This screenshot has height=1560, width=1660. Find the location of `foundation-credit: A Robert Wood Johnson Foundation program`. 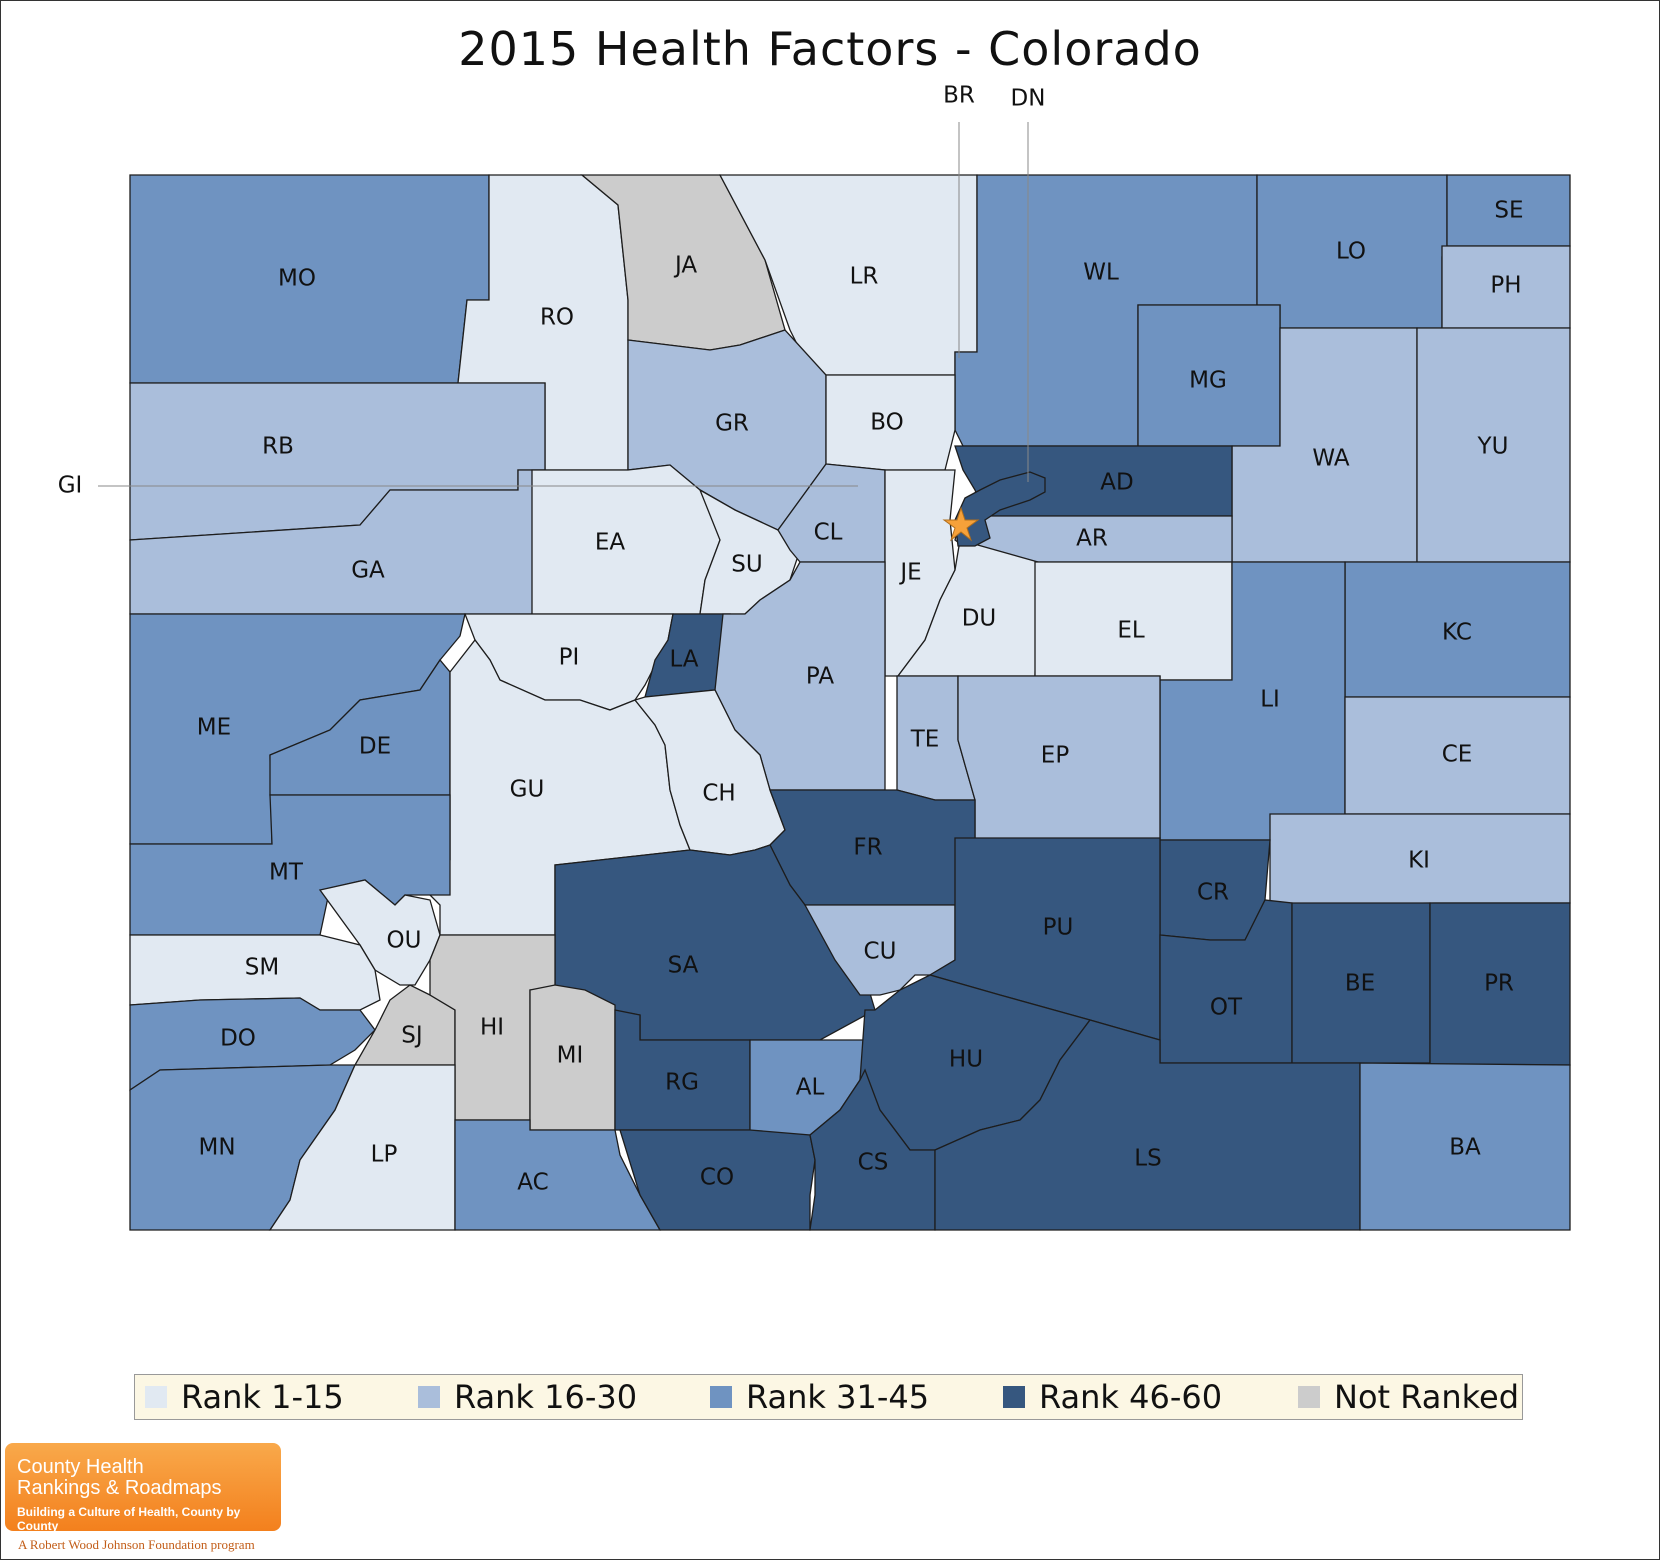

foundation-credit: A Robert Wood Johnson Foundation program is located at coordinates (136, 1544).